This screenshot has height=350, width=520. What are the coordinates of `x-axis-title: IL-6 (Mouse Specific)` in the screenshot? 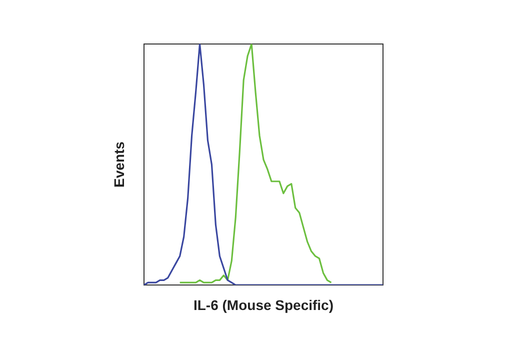 It's located at (263, 304).